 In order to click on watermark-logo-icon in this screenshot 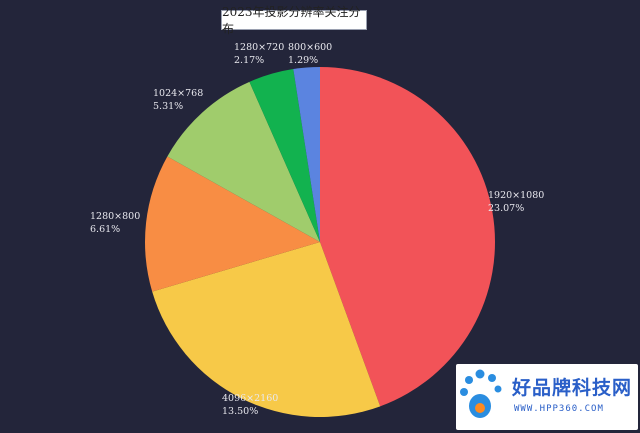, I will do `click(481, 393)`.